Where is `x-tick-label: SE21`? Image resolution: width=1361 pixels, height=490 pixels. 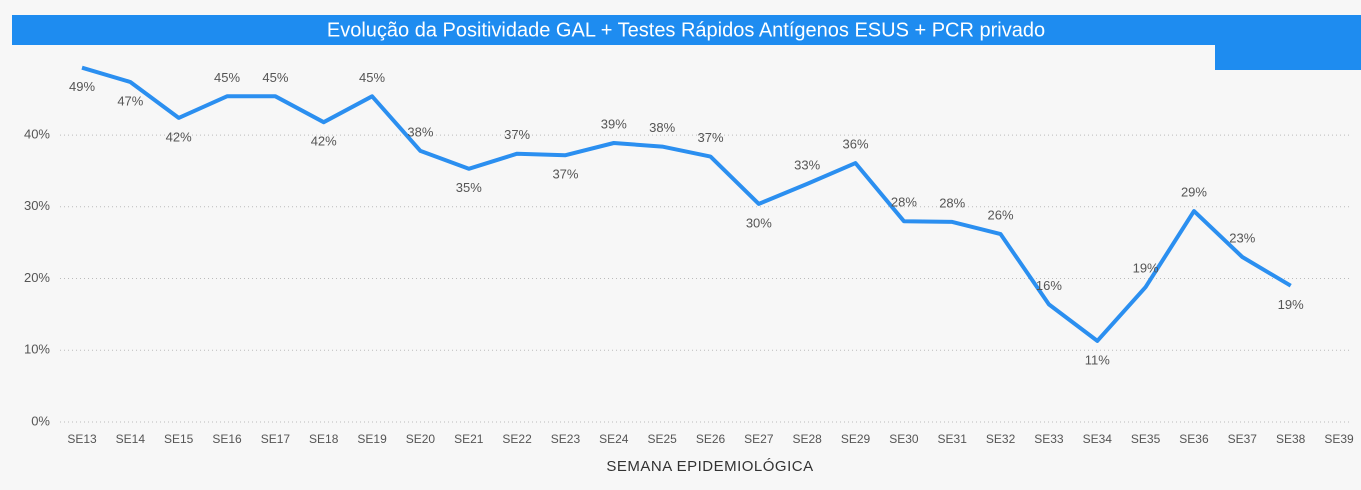 x-tick-label: SE21 is located at coordinates (469, 439).